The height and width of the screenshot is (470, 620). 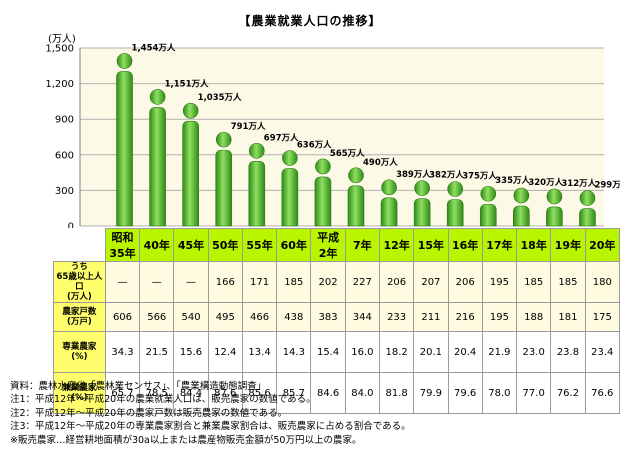 I want to click on note-line: 資料：農林水産省「農林業センサス」、「農業構造動態調査」, so click(x=138, y=386).